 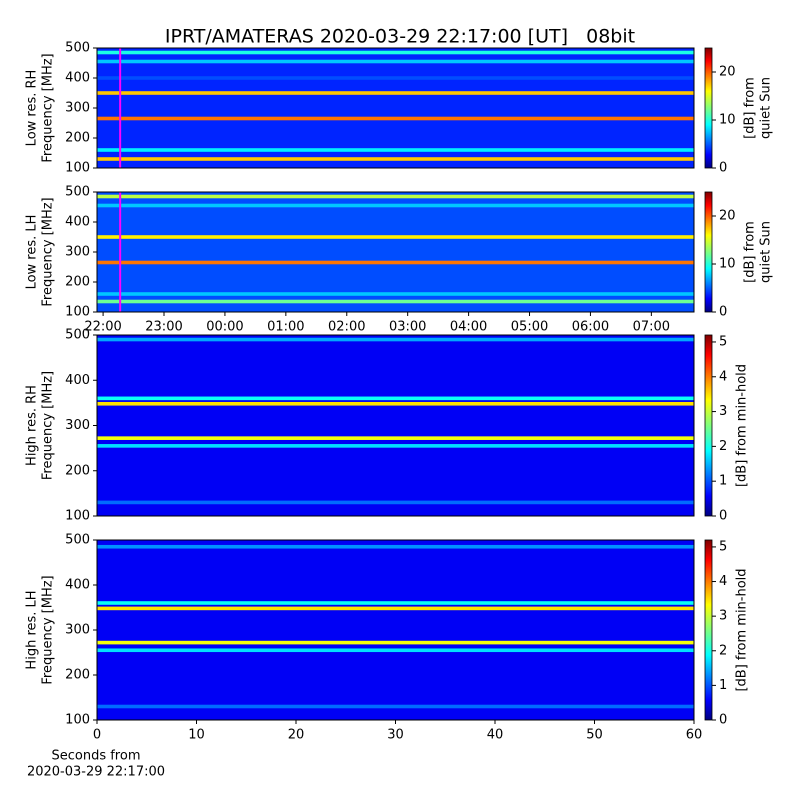 I want to click on colorbar-tick-label: 20, so click(x=727, y=72).